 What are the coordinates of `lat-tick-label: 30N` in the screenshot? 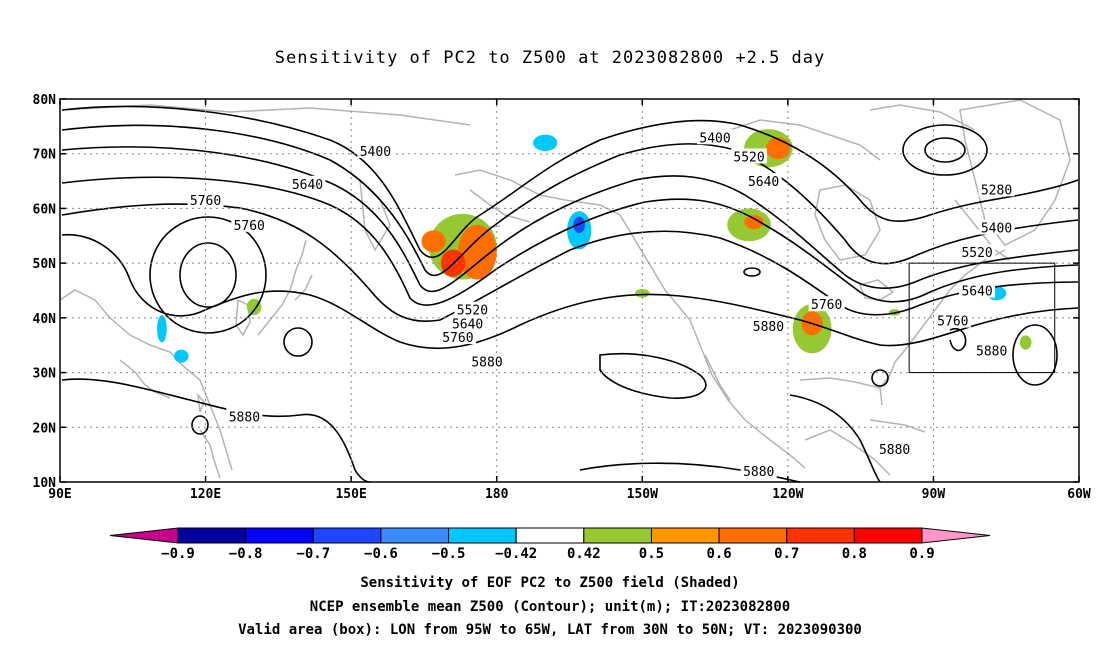 It's located at (45, 374).